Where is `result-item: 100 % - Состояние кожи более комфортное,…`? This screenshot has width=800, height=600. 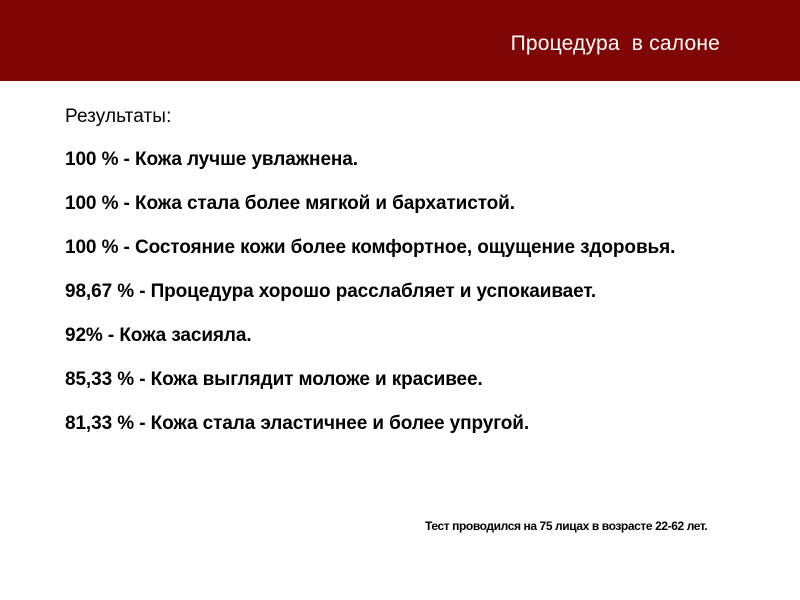 result-item: 100 % - Состояние кожи более комфортное,… is located at coordinates (370, 247).